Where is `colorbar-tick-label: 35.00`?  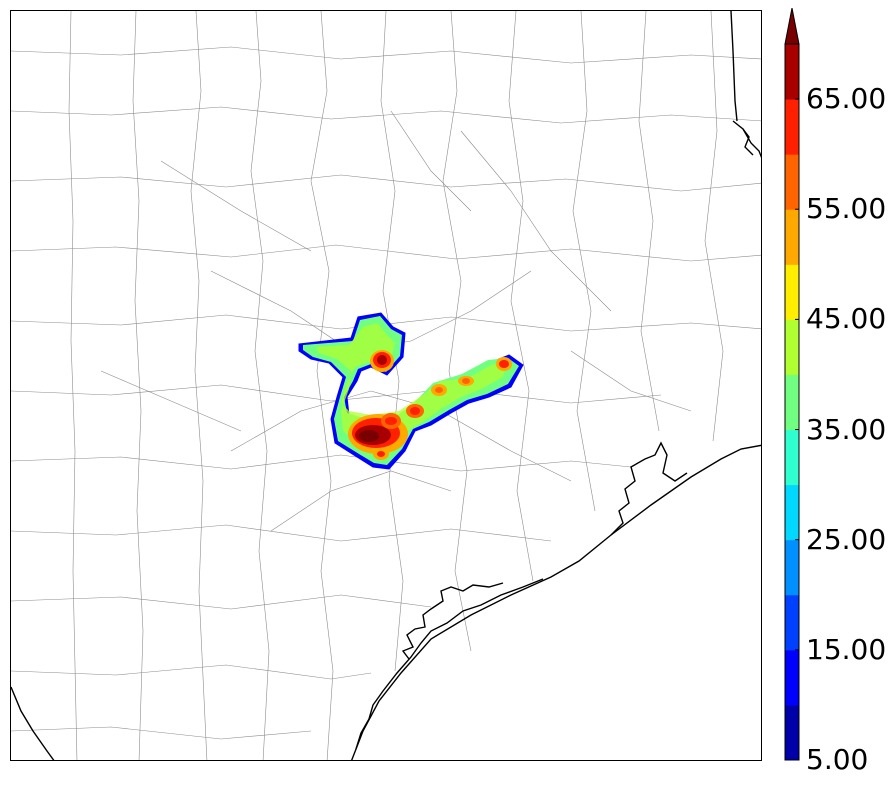
colorbar-tick-label: 35.00 is located at coordinates (846, 429).